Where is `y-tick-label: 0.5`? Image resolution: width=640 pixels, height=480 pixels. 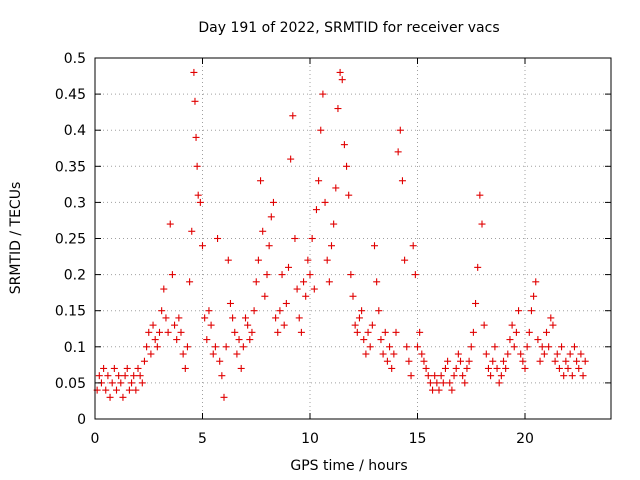
y-tick-label: 0.5 is located at coordinates (75, 59).